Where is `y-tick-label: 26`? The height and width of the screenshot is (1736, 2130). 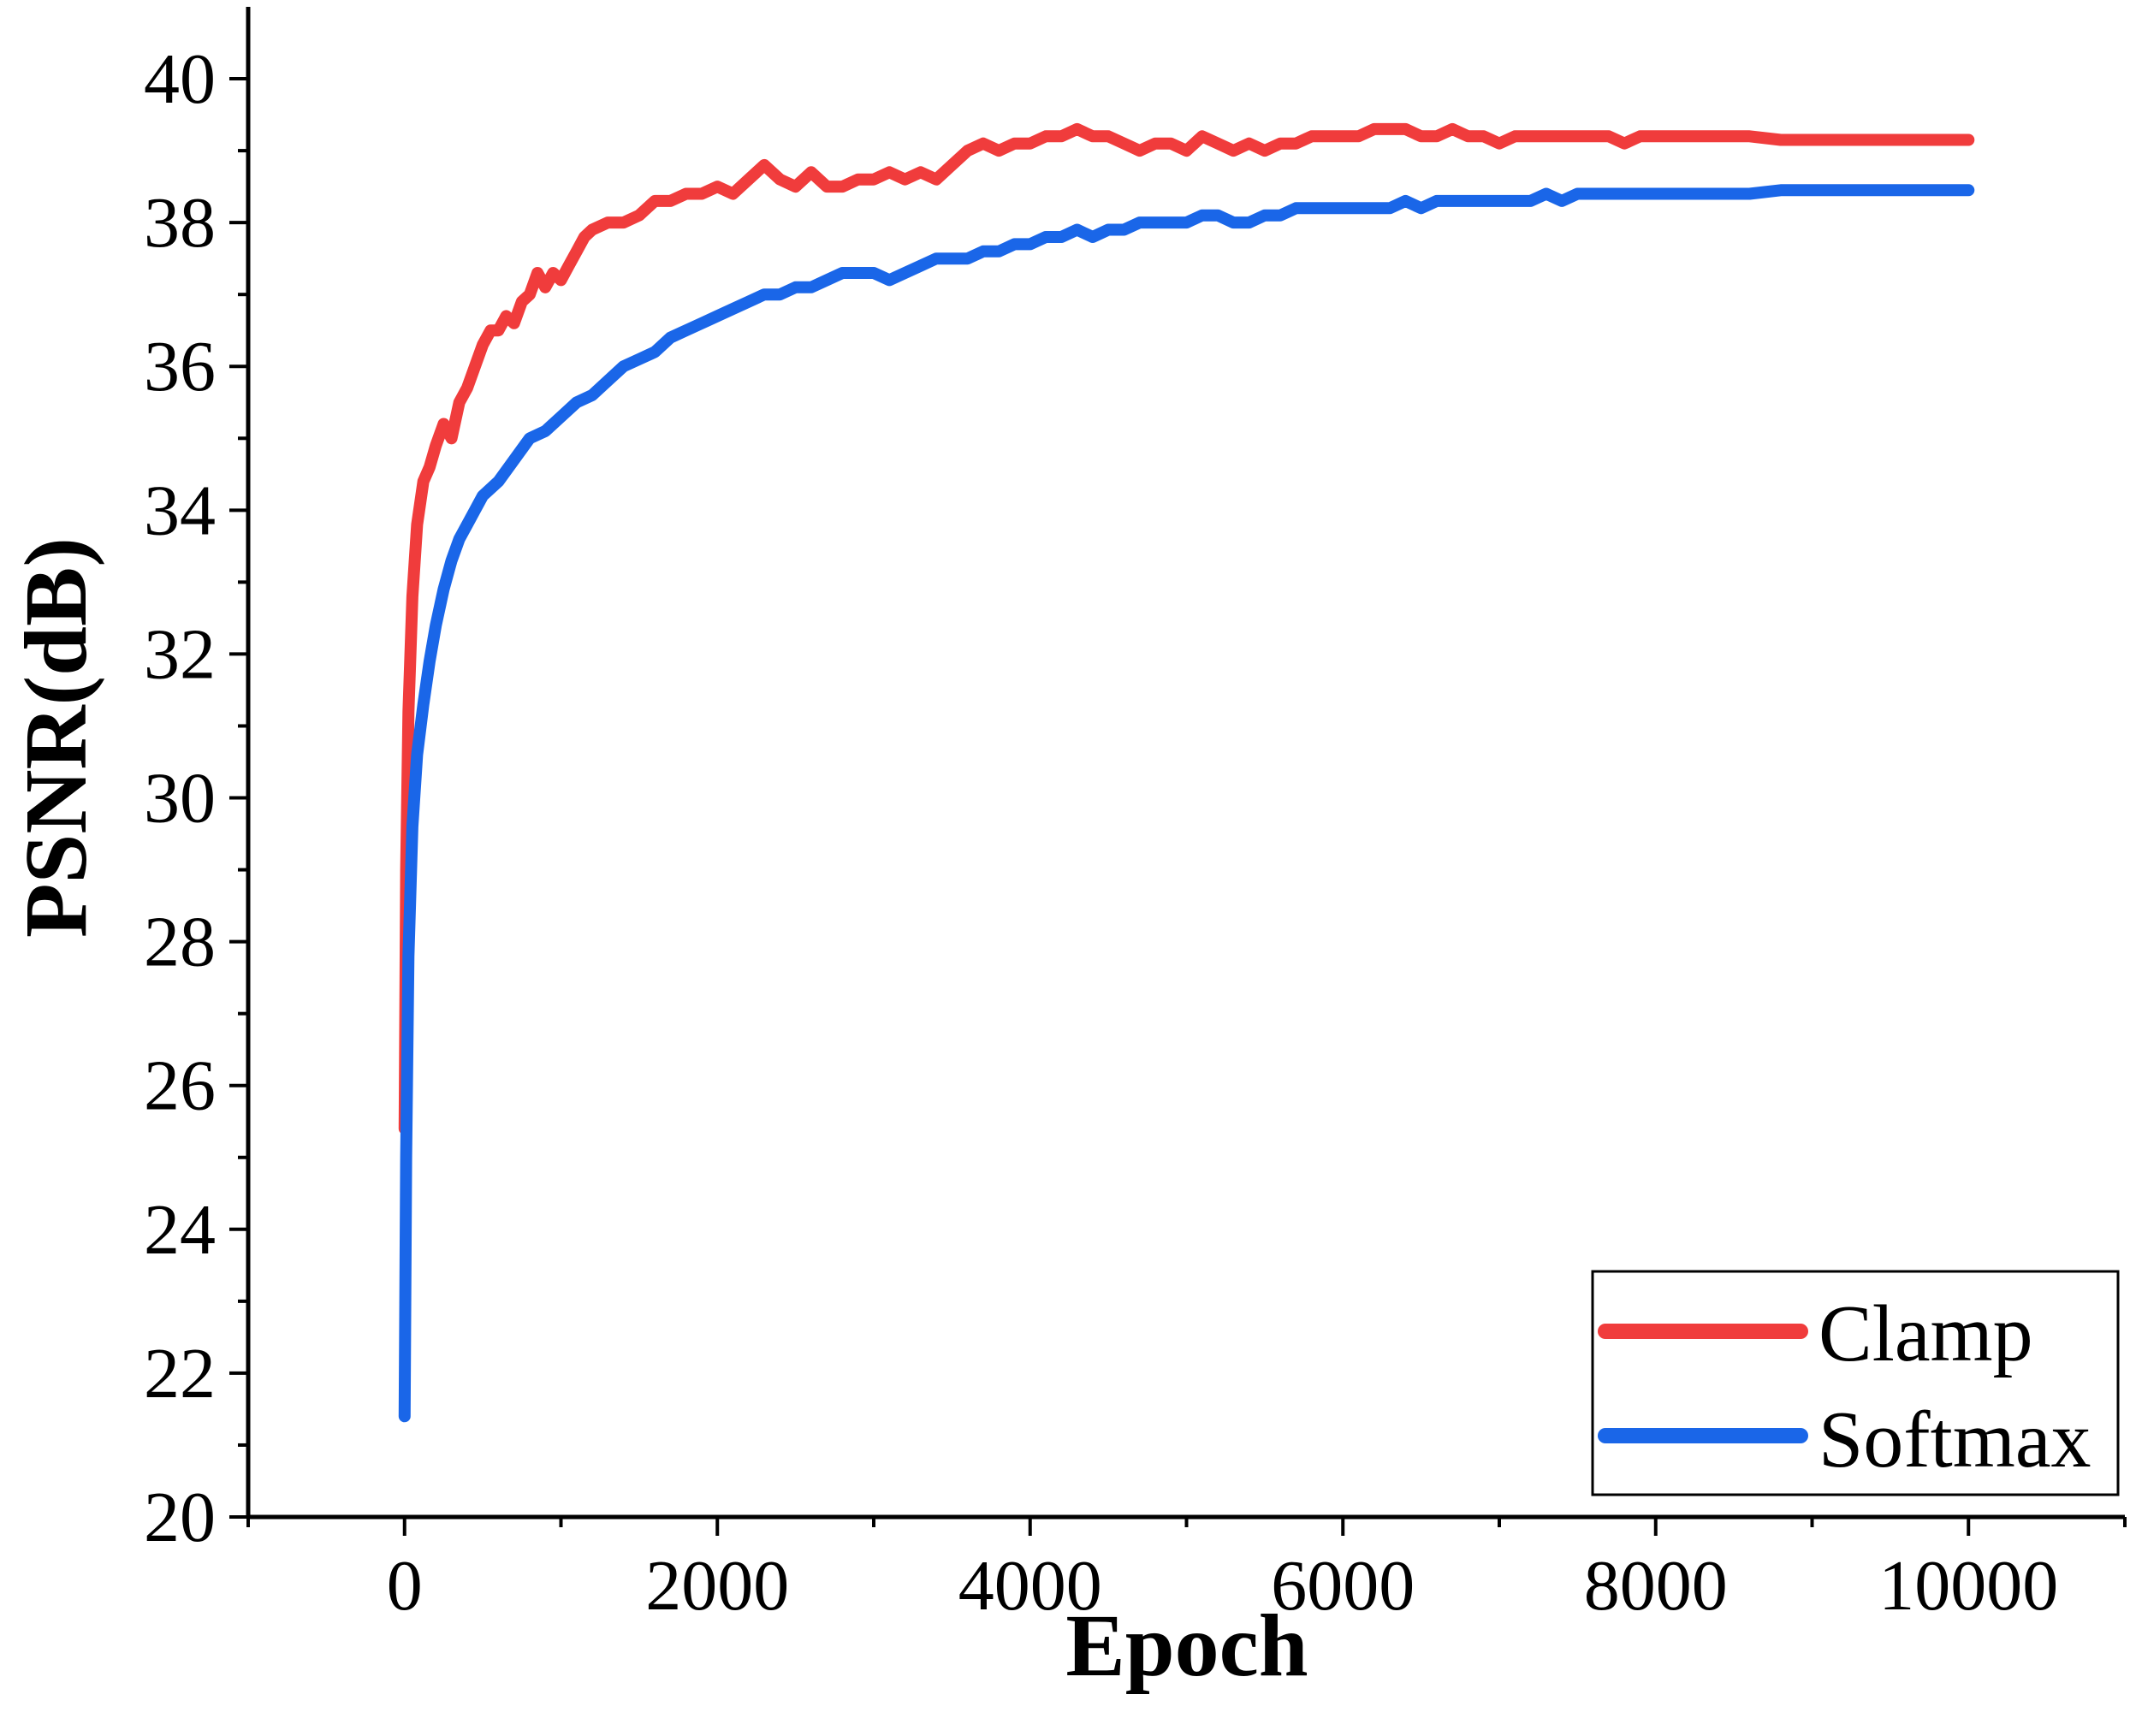 y-tick-label: 26 is located at coordinates (180, 1086).